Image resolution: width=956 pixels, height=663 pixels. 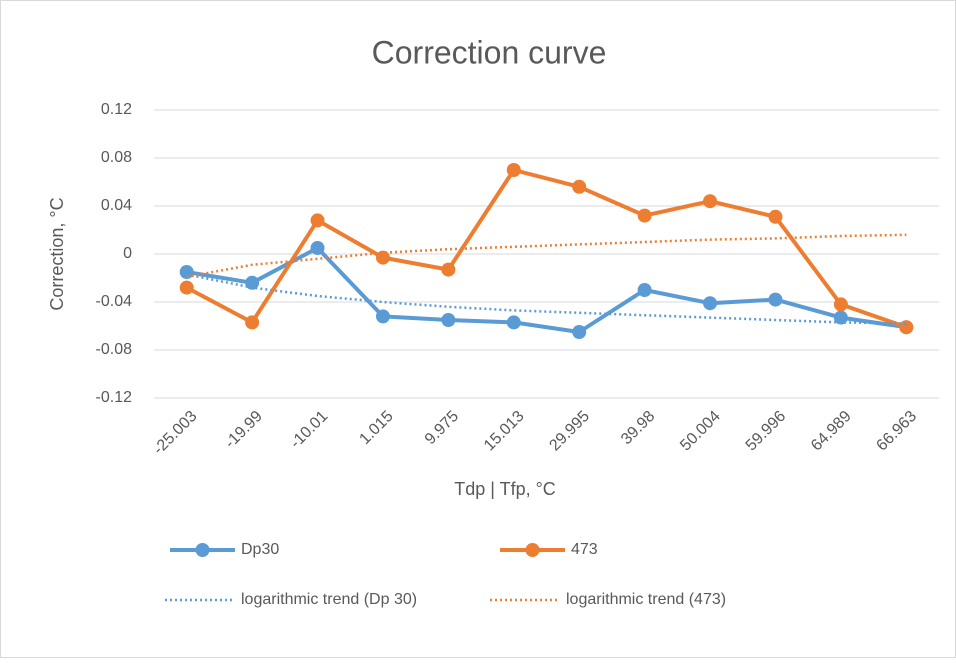 What do you see at coordinates (57, 253) in the screenshot?
I see `y-axis-label: Correction, °C` at bounding box center [57, 253].